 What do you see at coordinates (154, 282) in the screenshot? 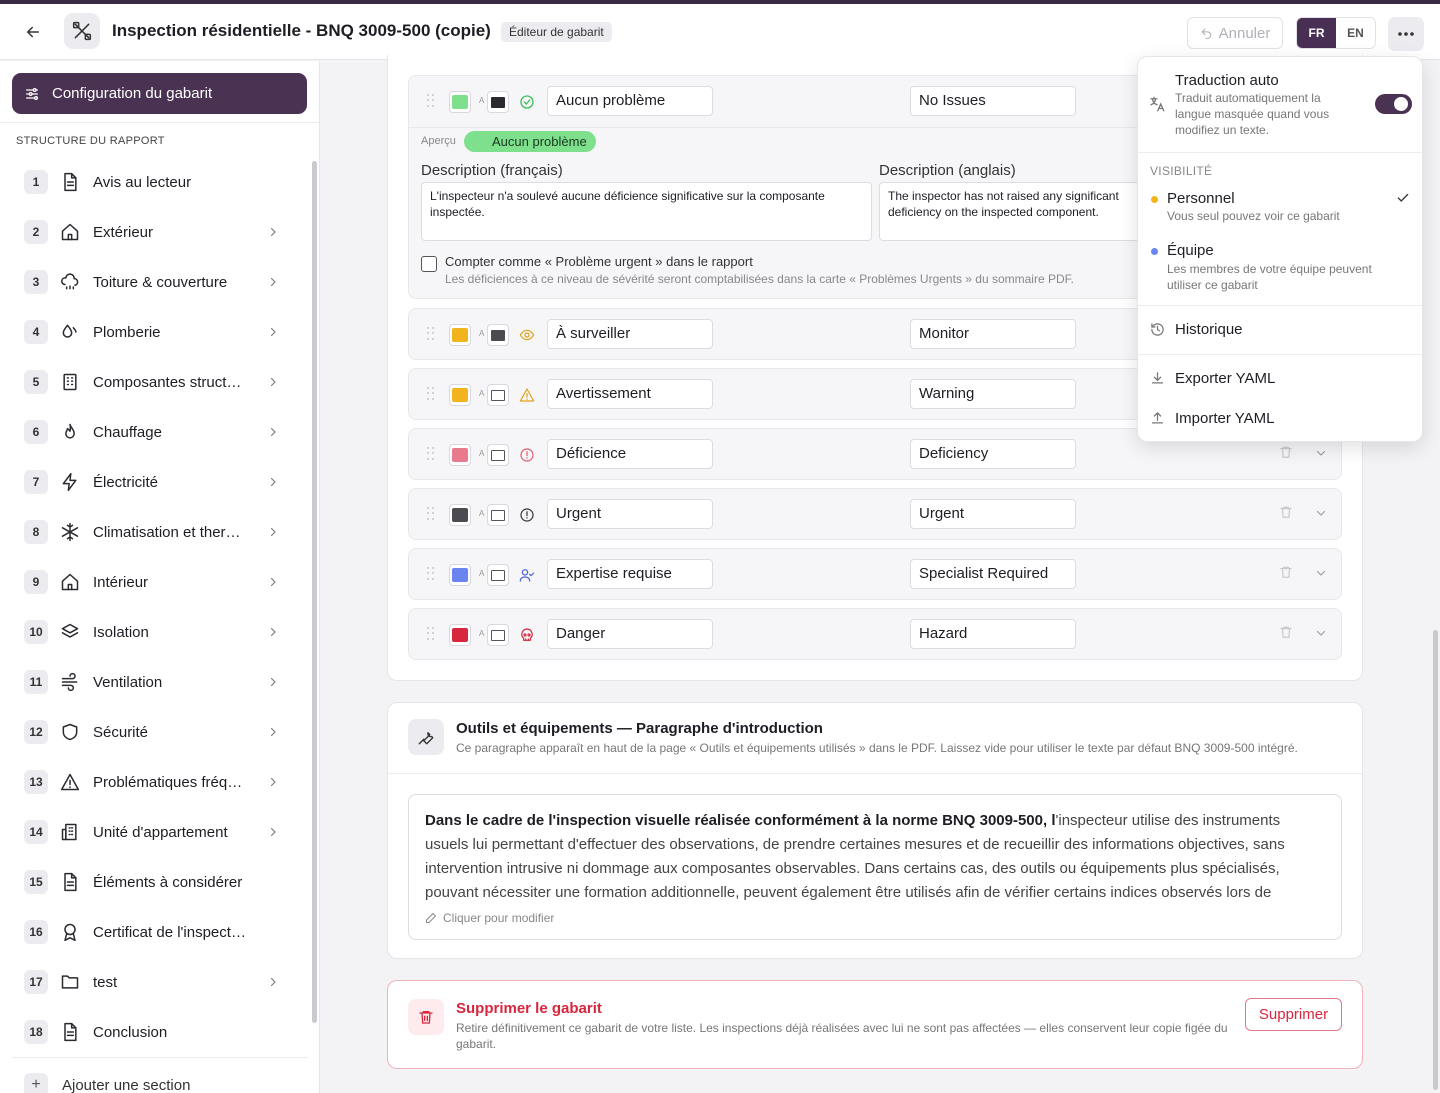
I see `sidebar-item: 3 Toiture & couverture` at bounding box center [154, 282].